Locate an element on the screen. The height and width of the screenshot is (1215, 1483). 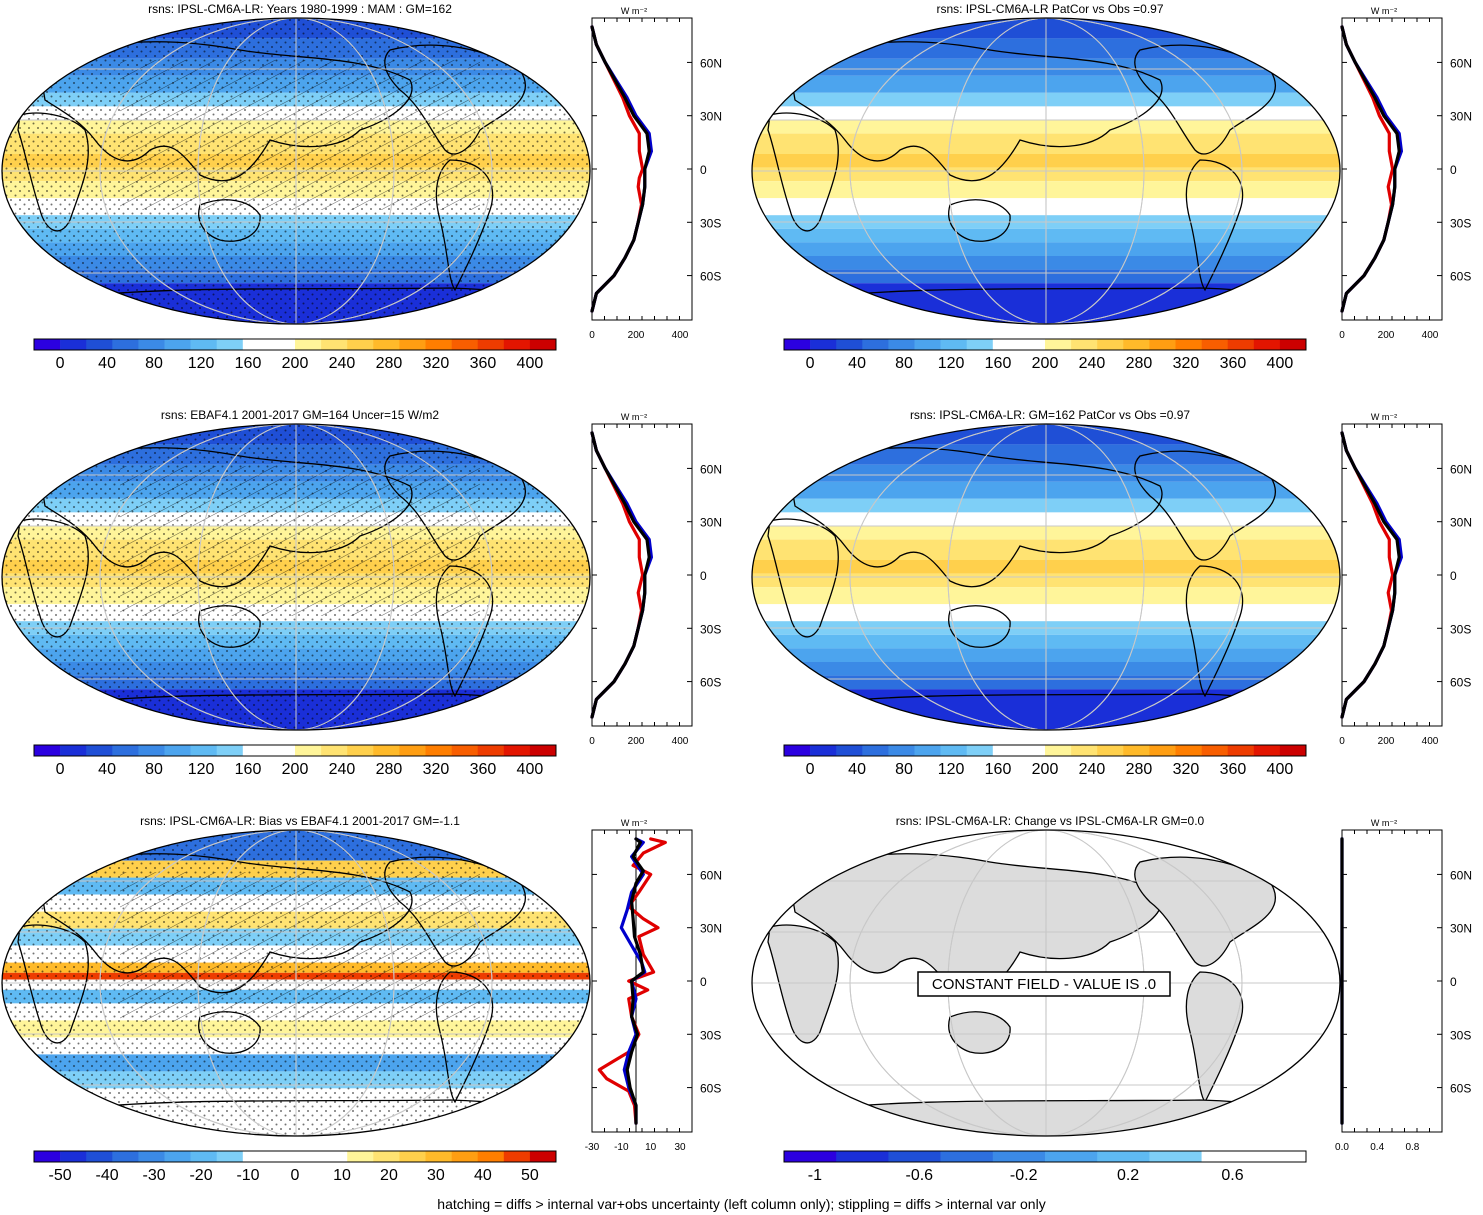
colorbar-tick-label: -10 is located at coordinates (247, 1175).